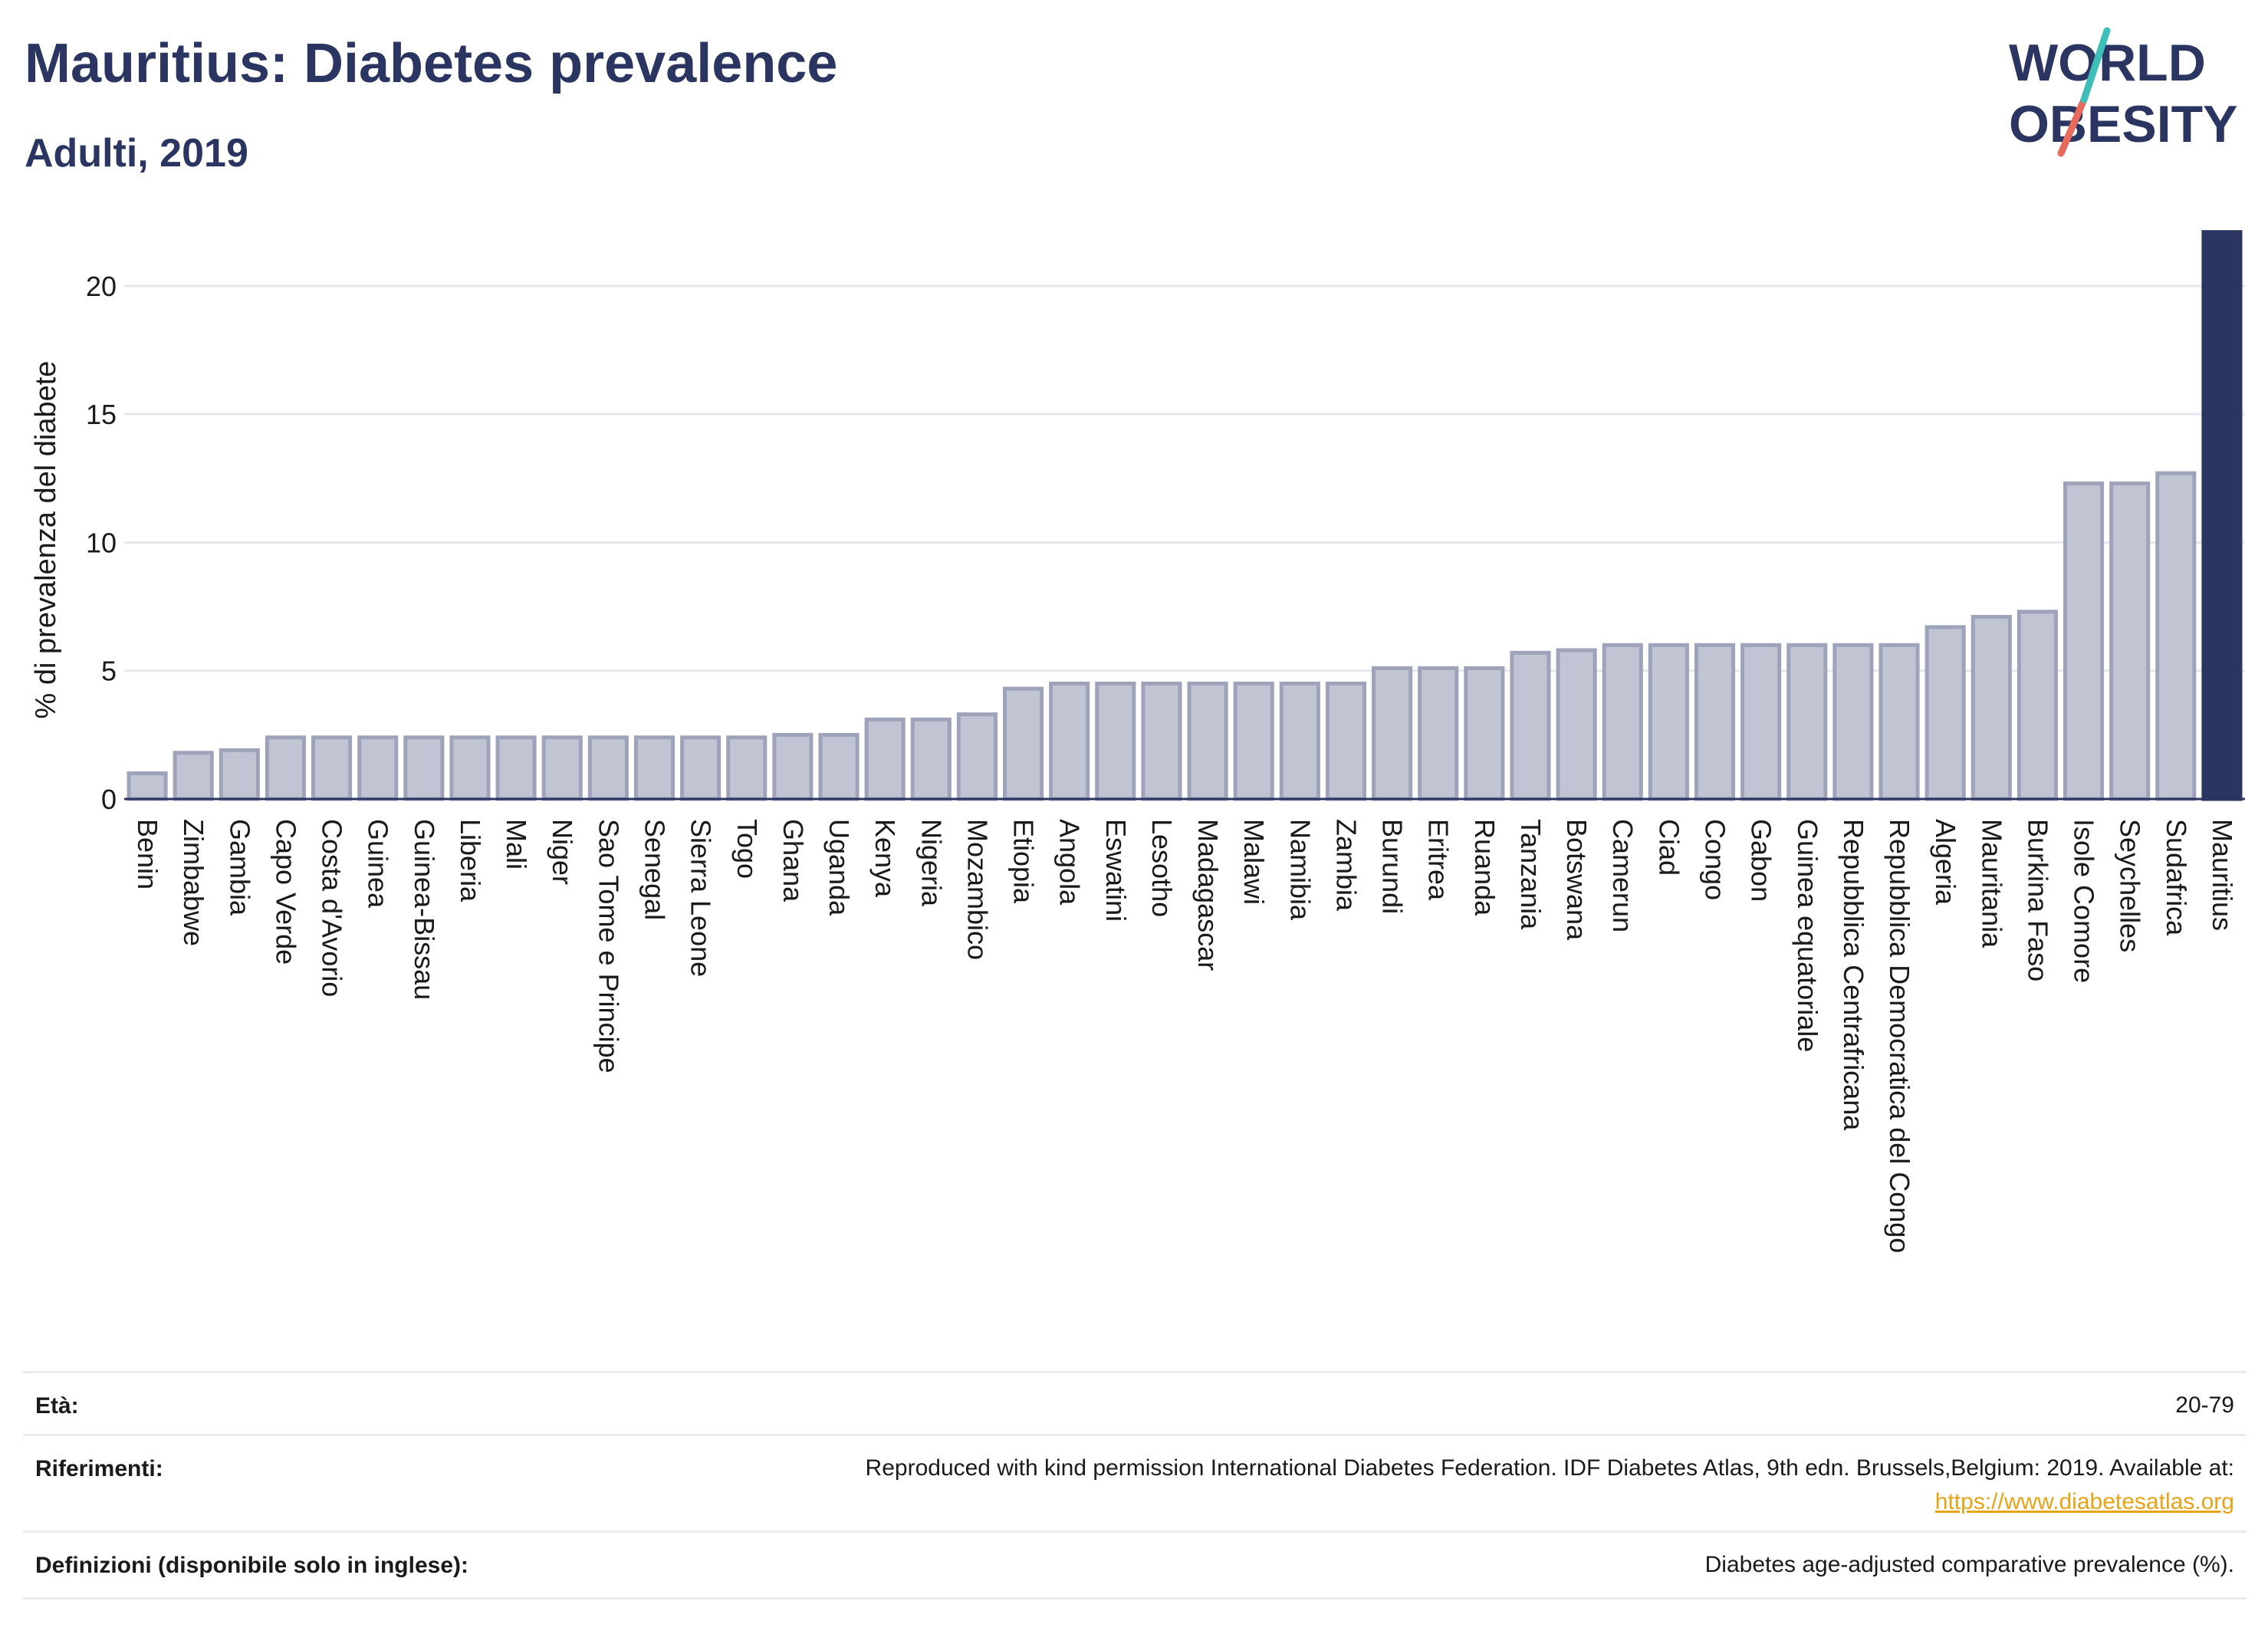  Describe the element at coordinates (2204, 1405) in the screenshot. I see `age-value: 20-79` at that location.